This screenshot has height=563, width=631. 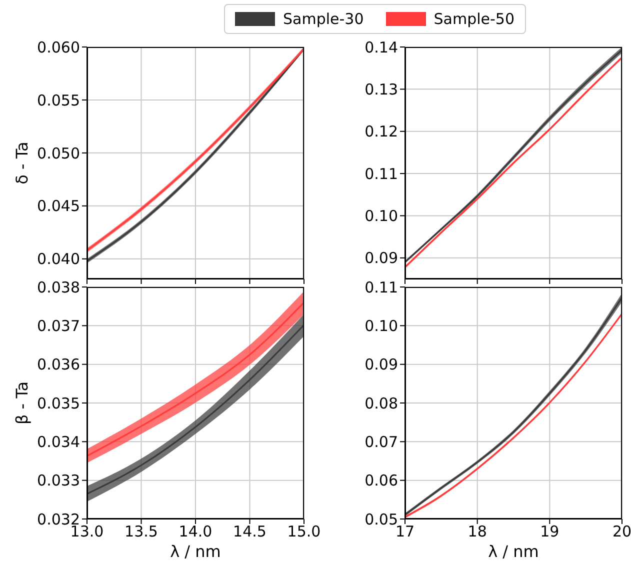 I want to click on x-tick-label: 15.0, so click(x=304, y=531).